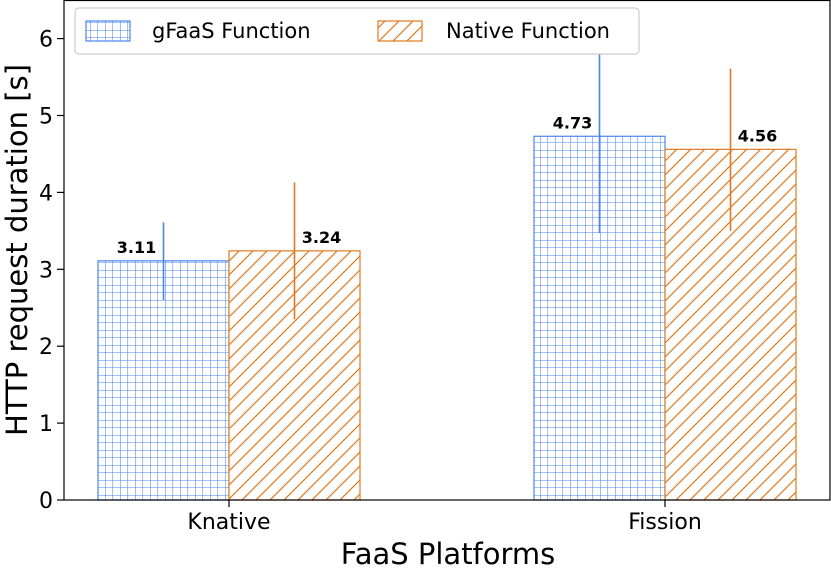 The image size is (831, 573). I want to click on data-label: 3.11, so click(136, 247).